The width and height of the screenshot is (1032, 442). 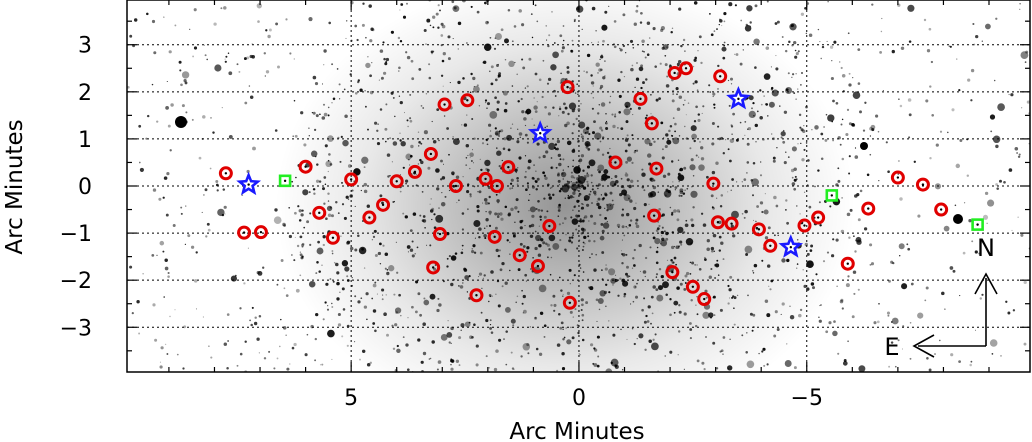 I want to click on y-axis-label: Arc Minutes, so click(x=15, y=186).